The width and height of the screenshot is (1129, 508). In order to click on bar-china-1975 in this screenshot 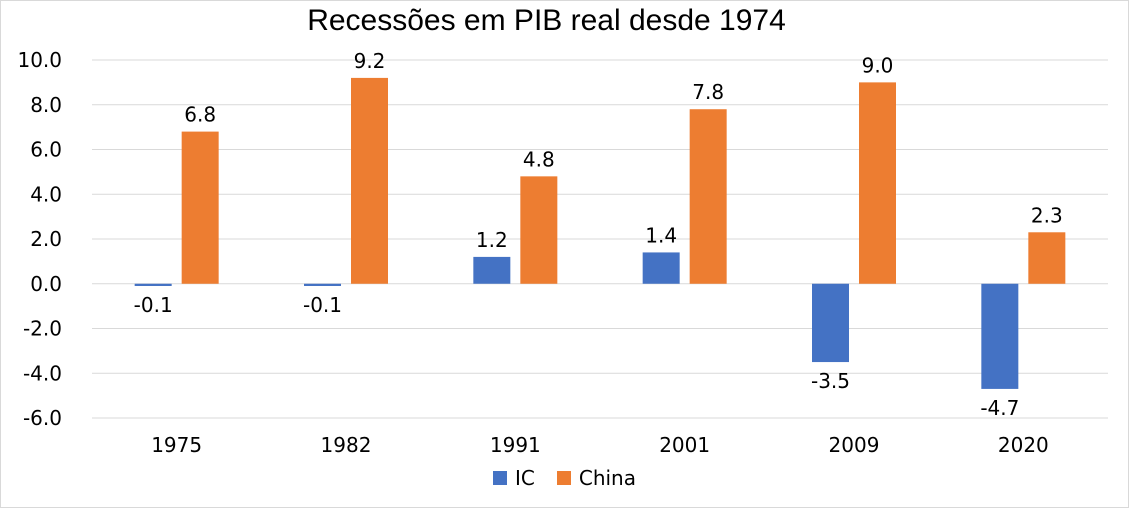, I will do `click(200, 207)`.